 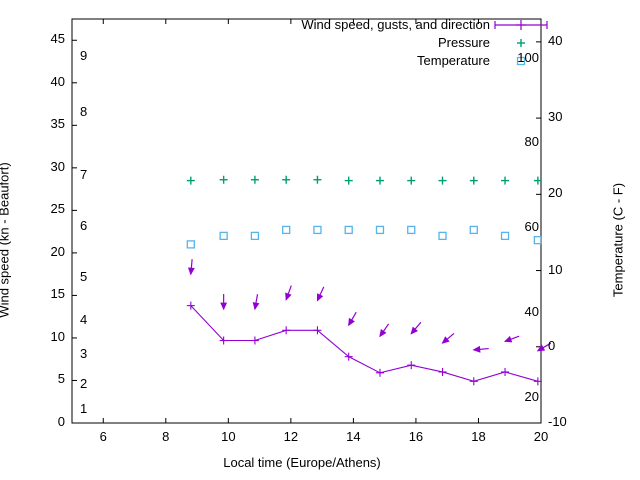 What do you see at coordinates (57, 294) in the screenshot?
I see `y-tick-label-15: 15` at bounding box center [57, 294].